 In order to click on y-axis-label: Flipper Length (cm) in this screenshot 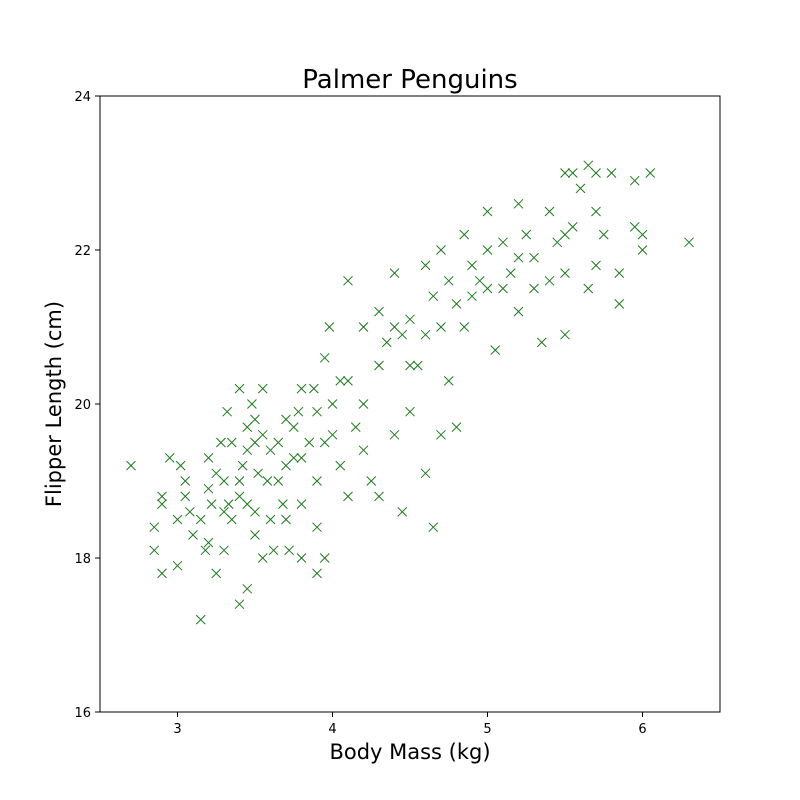, I will do `click(54, 404)`.